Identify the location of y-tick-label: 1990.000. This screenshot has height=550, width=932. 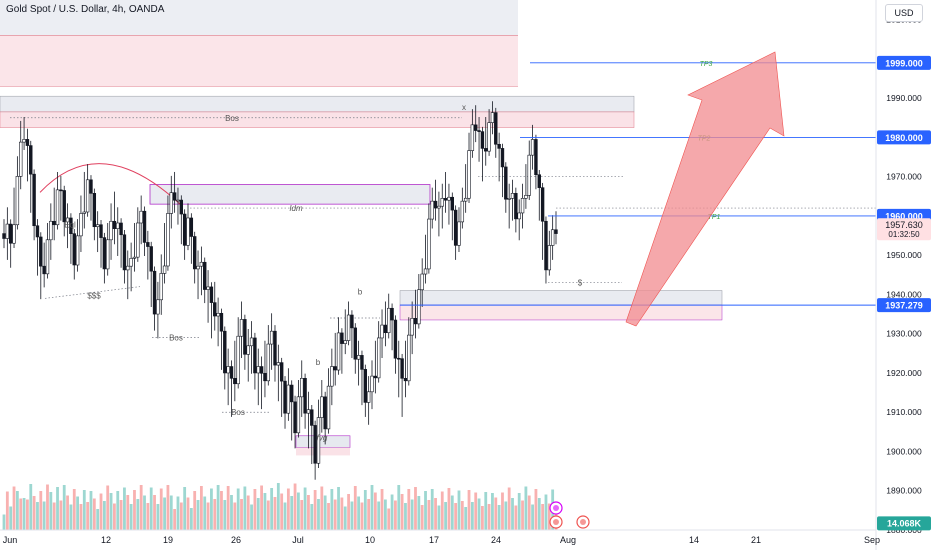
(904, 98).